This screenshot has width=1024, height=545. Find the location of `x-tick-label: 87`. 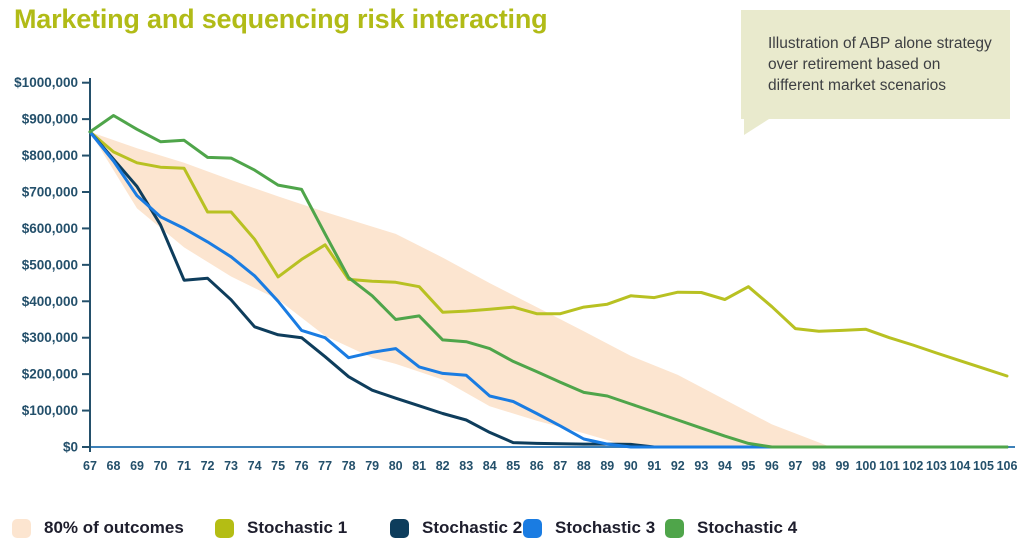

x-tick-label: 87 is located at coordinates (560, 466).